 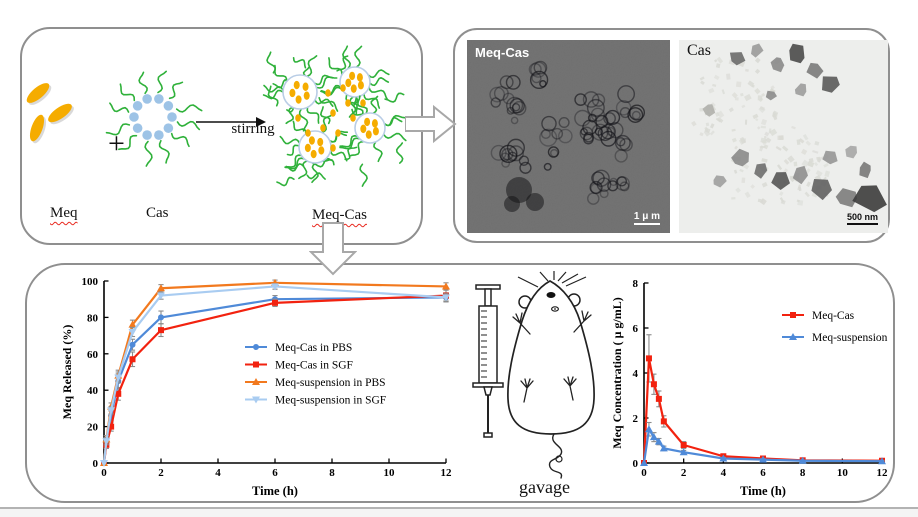 I want to click on flow-arrow-down-icon, so click(x=333, y=249).